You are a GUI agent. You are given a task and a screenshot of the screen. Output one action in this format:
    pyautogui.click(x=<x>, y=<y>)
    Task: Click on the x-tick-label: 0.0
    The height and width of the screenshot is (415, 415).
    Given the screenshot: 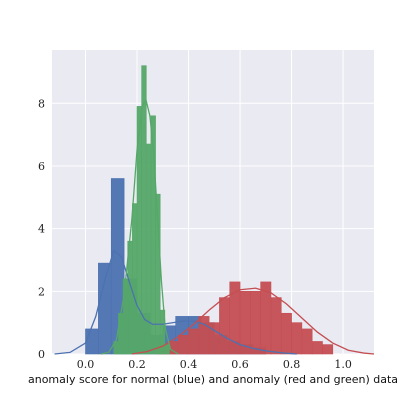 What is the action you would take?
    pyautogui.click(x=86, y=364)
    